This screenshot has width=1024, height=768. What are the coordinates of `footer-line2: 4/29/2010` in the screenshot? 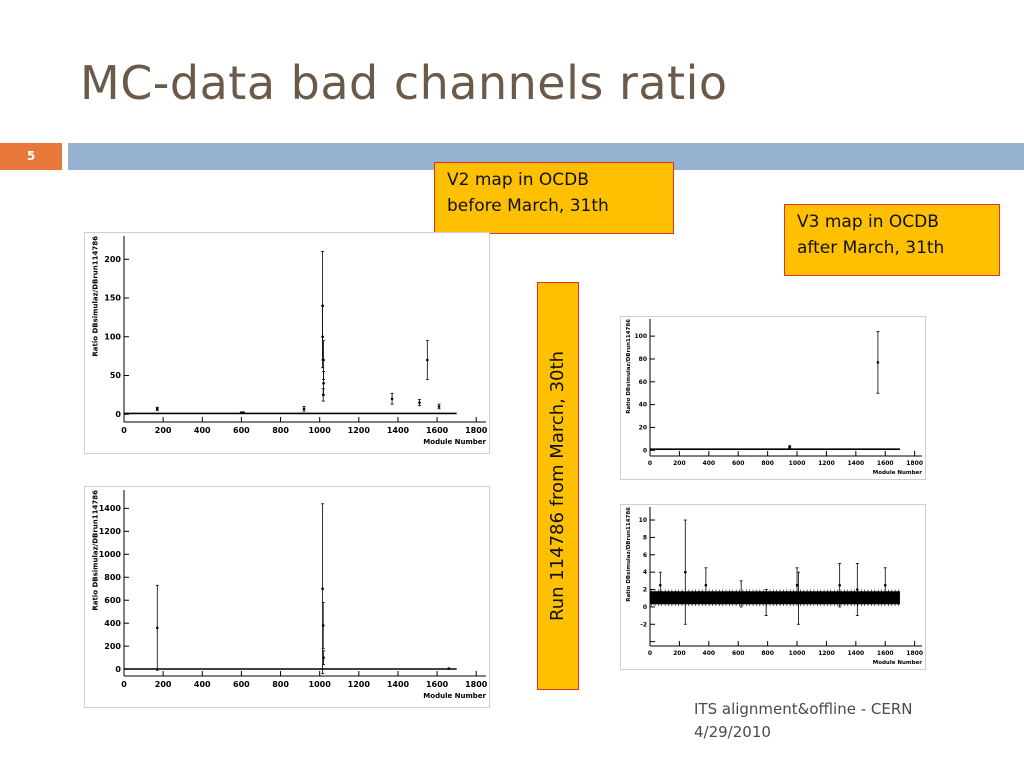 It's located at (732, 732).